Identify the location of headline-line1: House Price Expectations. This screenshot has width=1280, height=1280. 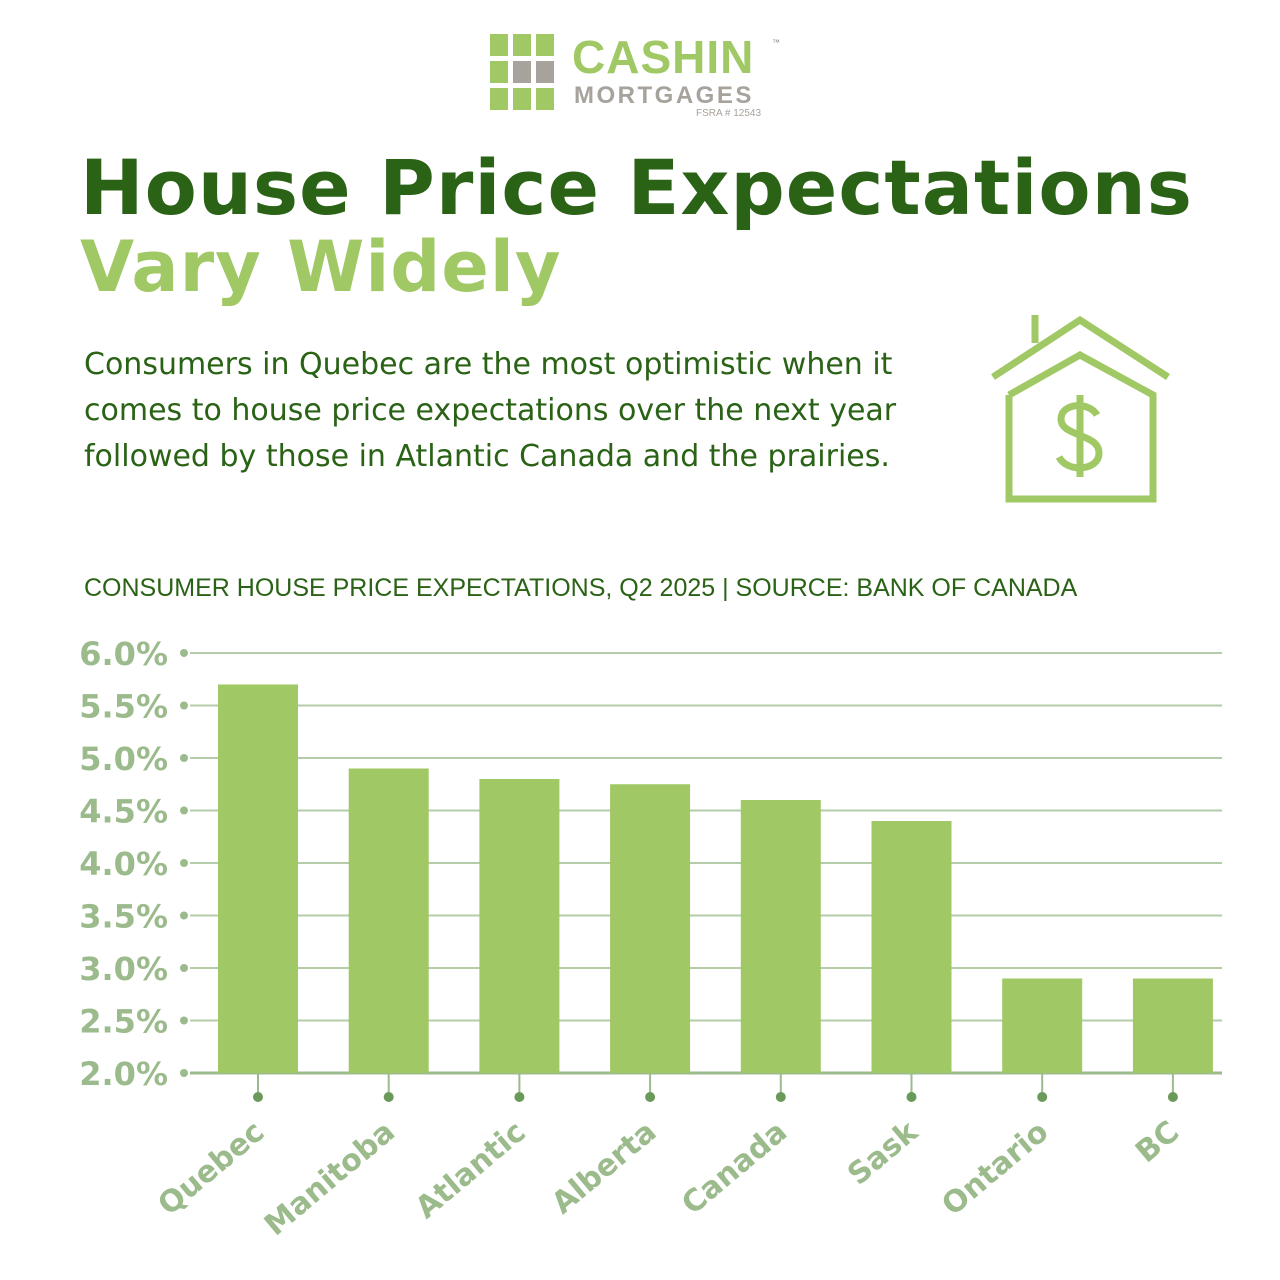
(636, 187).